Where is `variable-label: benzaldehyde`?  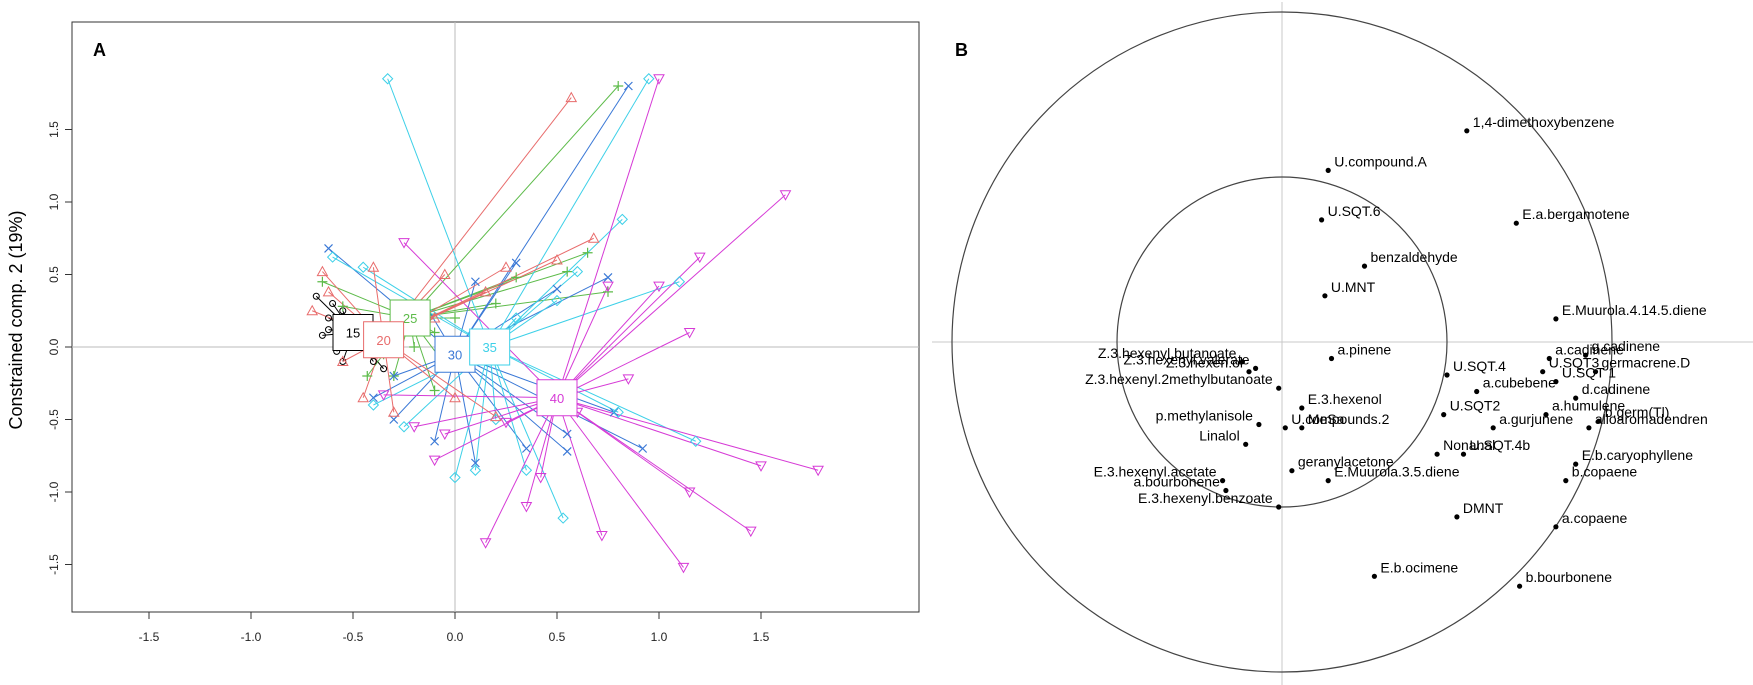
variable-label: benzaldehyde is located at coordinates (1414, 257).